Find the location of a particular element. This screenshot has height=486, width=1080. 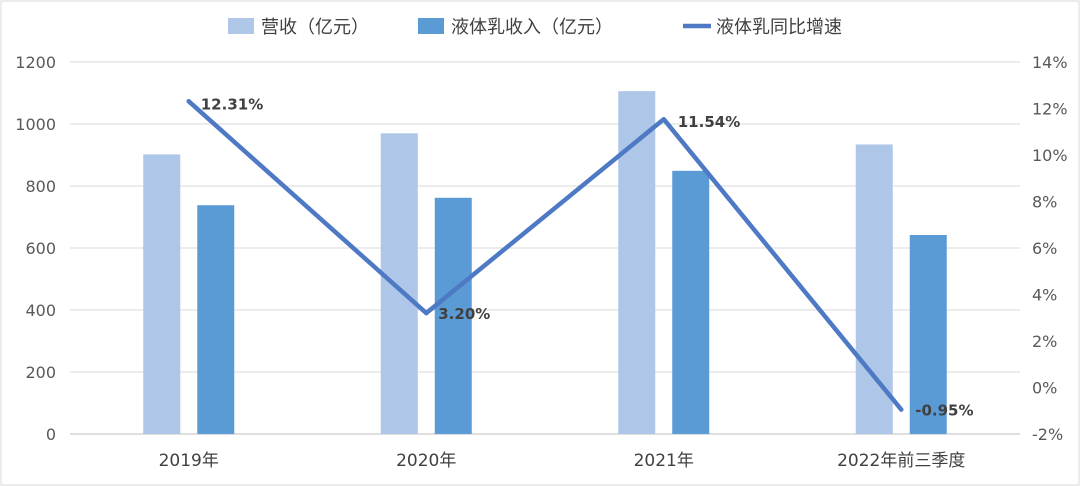

y-right-tick-label: 2% is located at coordinates (1044, 341).